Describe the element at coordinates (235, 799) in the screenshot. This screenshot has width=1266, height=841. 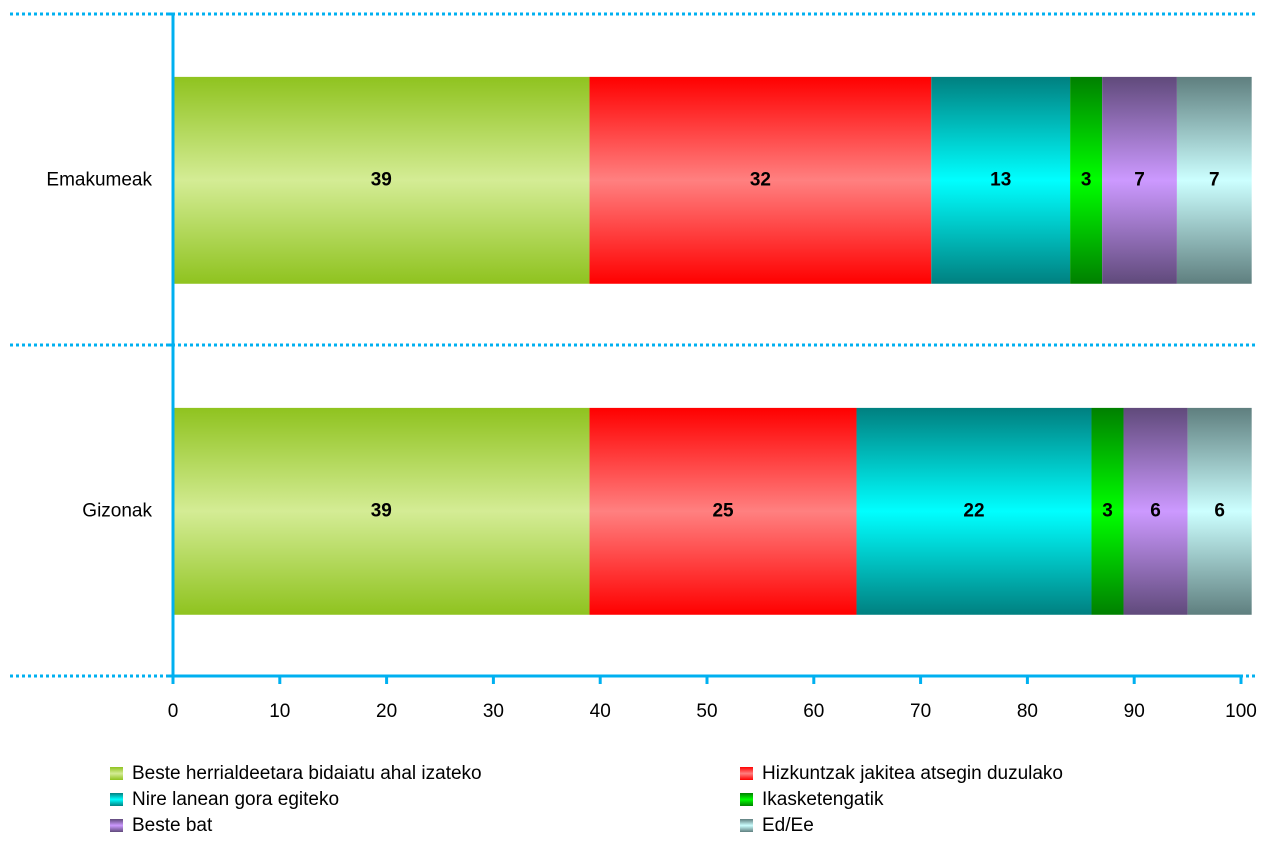
I see `legend-label: Nire lanean gora egiteko` at that location.